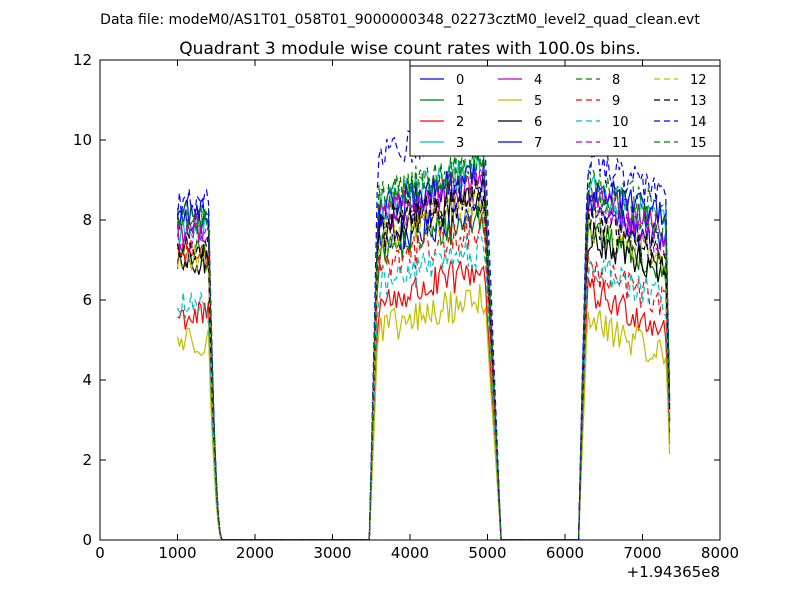 The height and width of the screenshot is (600, 800). What do you see at coordinates (460, 143) in the screenshot?
I see `legend-label-3: 3` at bounding box center [460, 143].